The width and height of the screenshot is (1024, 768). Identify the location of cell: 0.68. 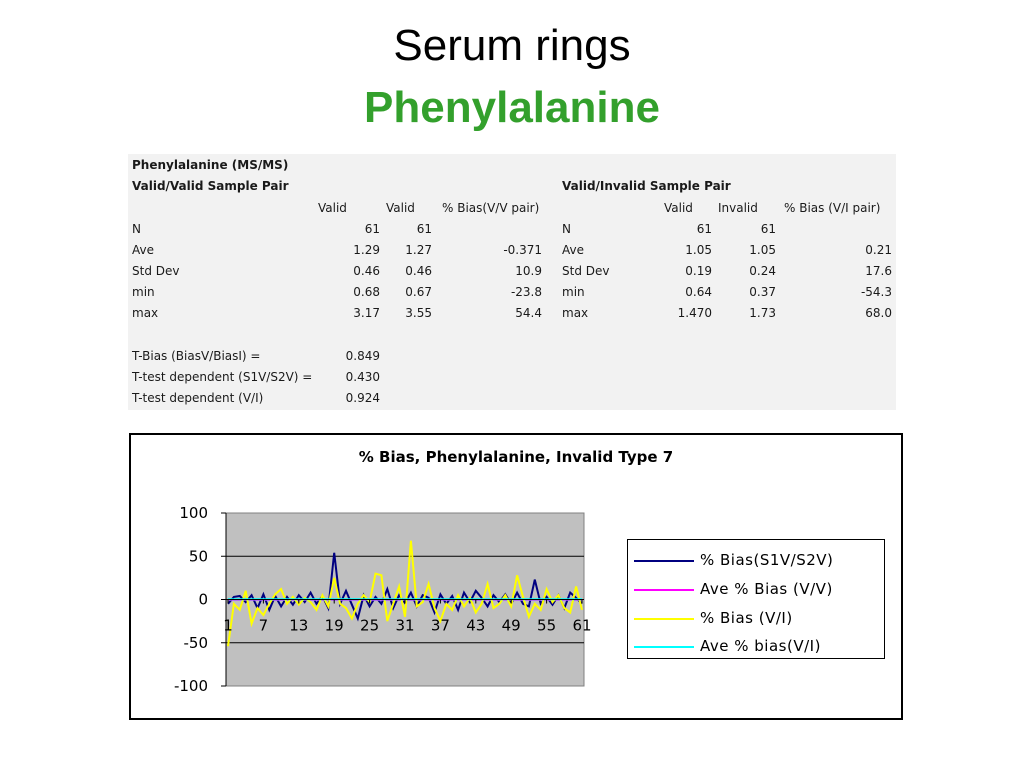
(366, 292).